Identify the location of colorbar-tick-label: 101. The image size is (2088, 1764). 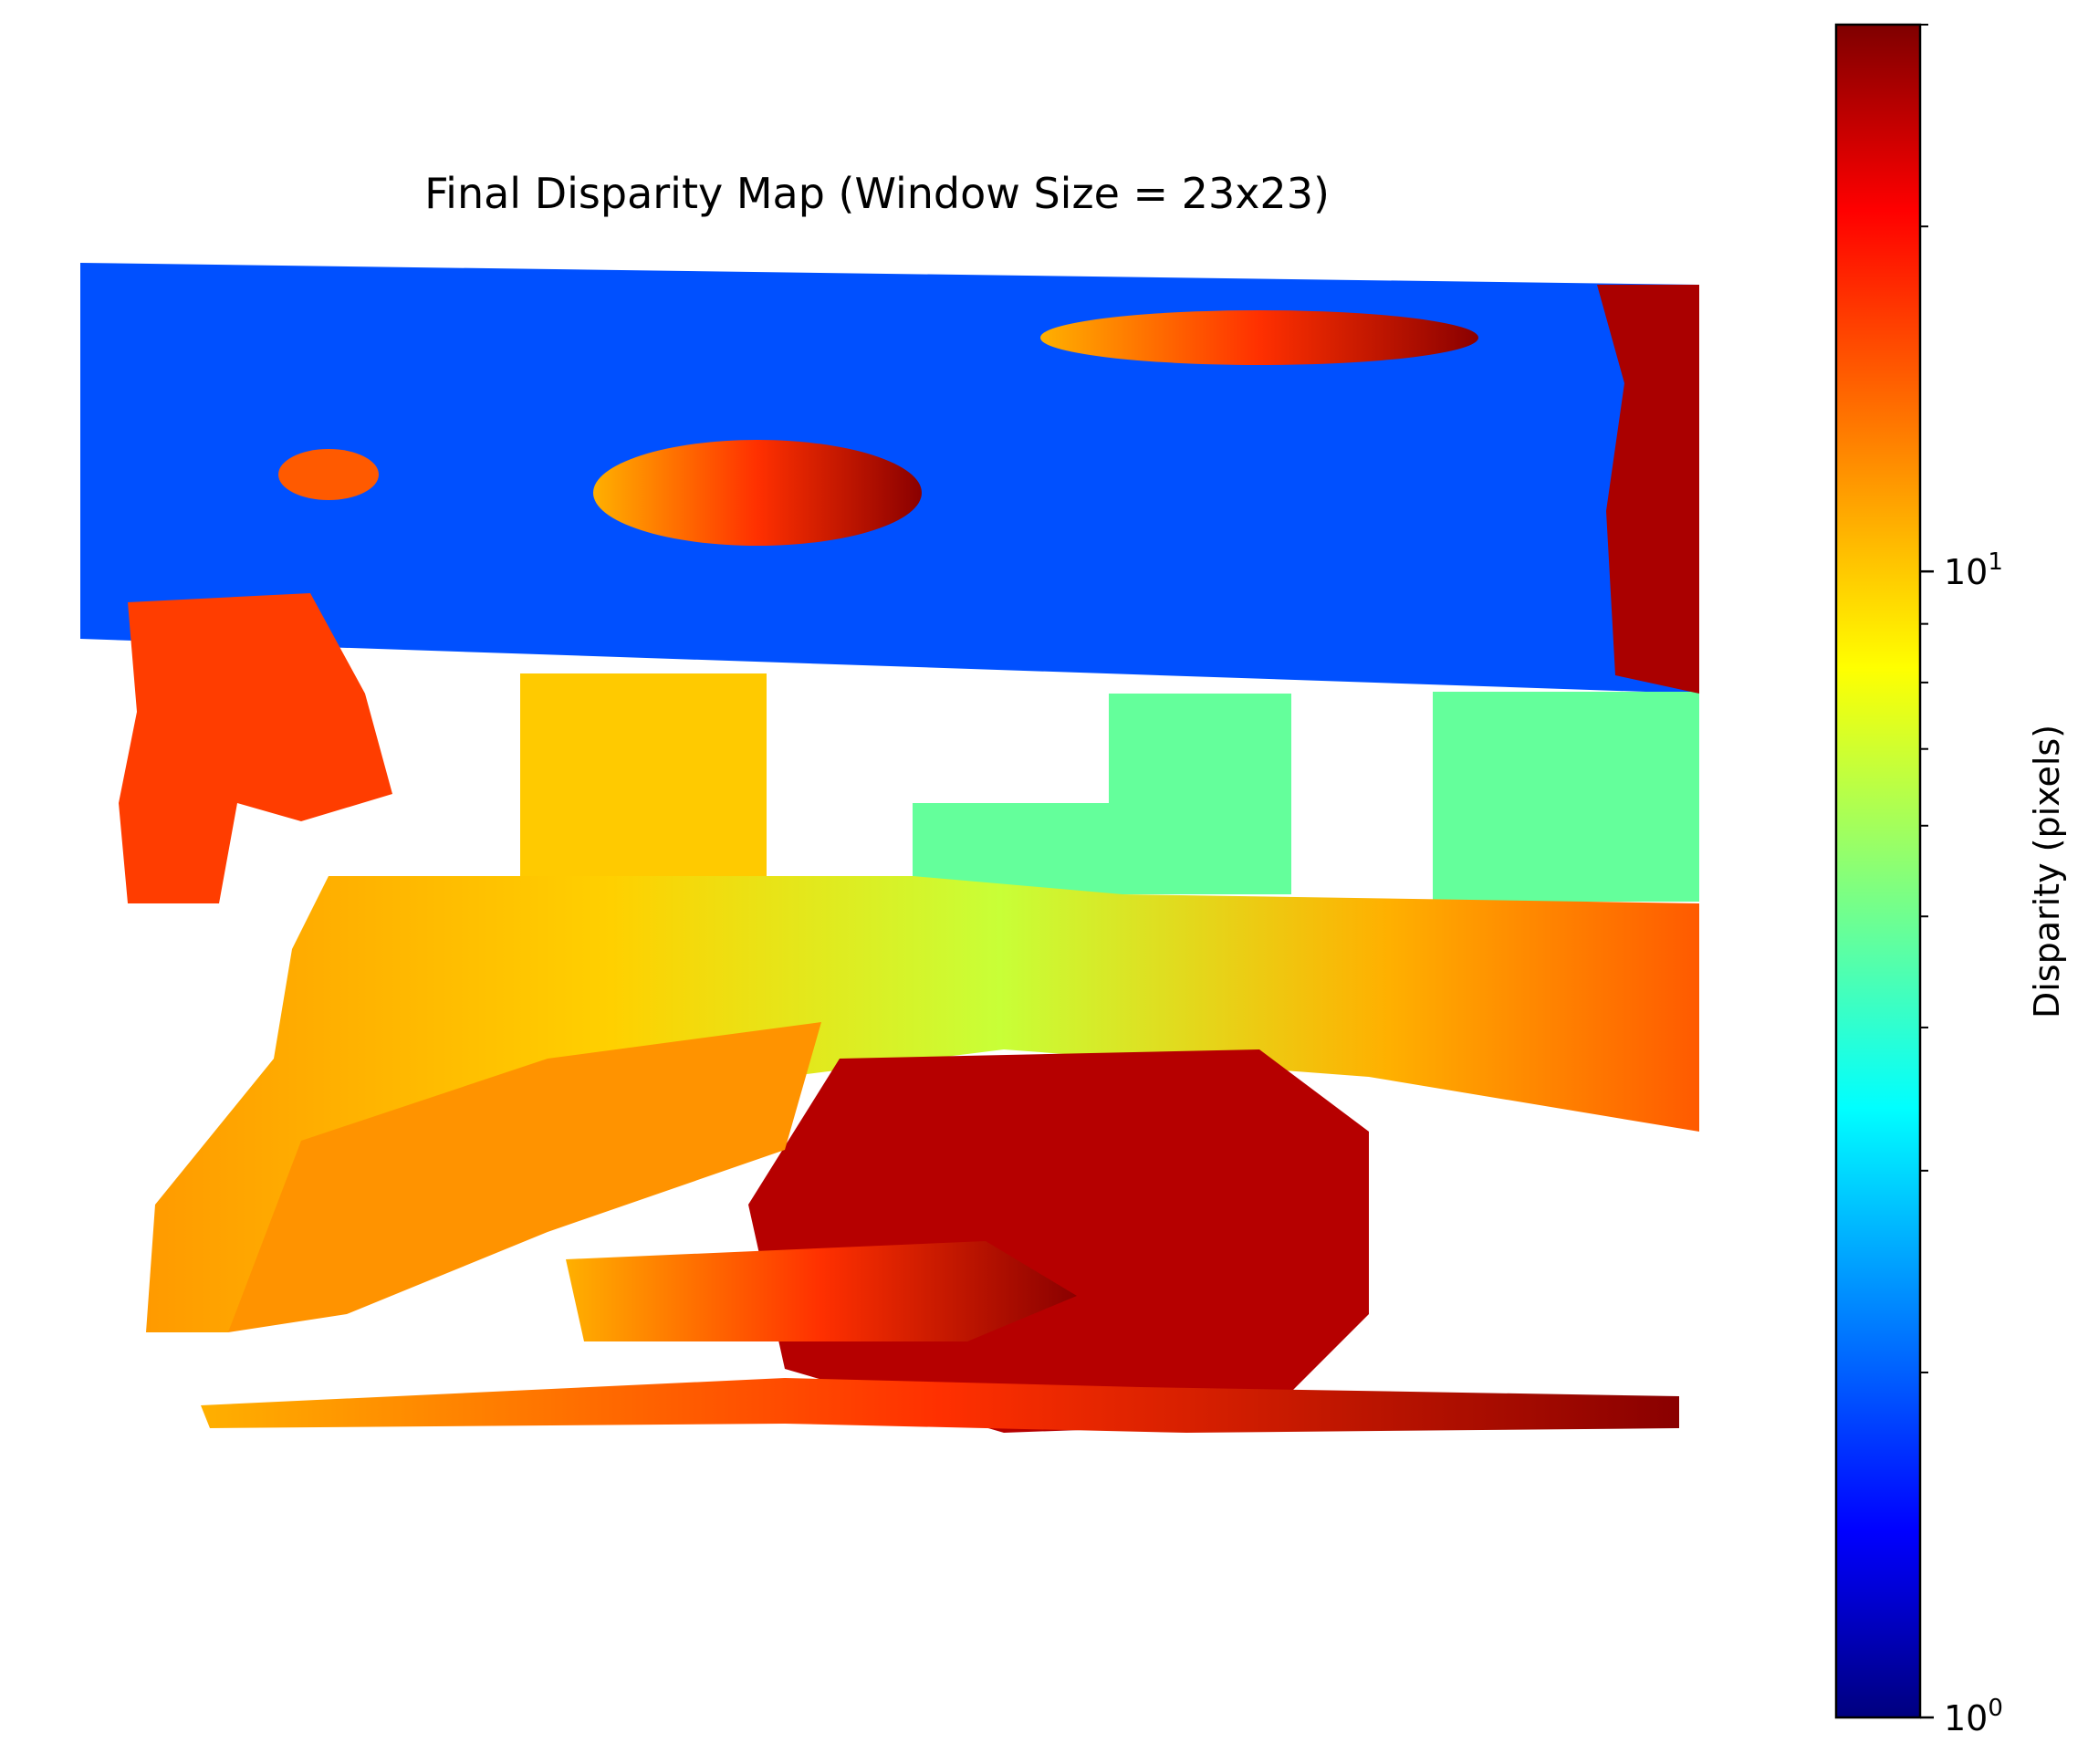
(1973, 570).